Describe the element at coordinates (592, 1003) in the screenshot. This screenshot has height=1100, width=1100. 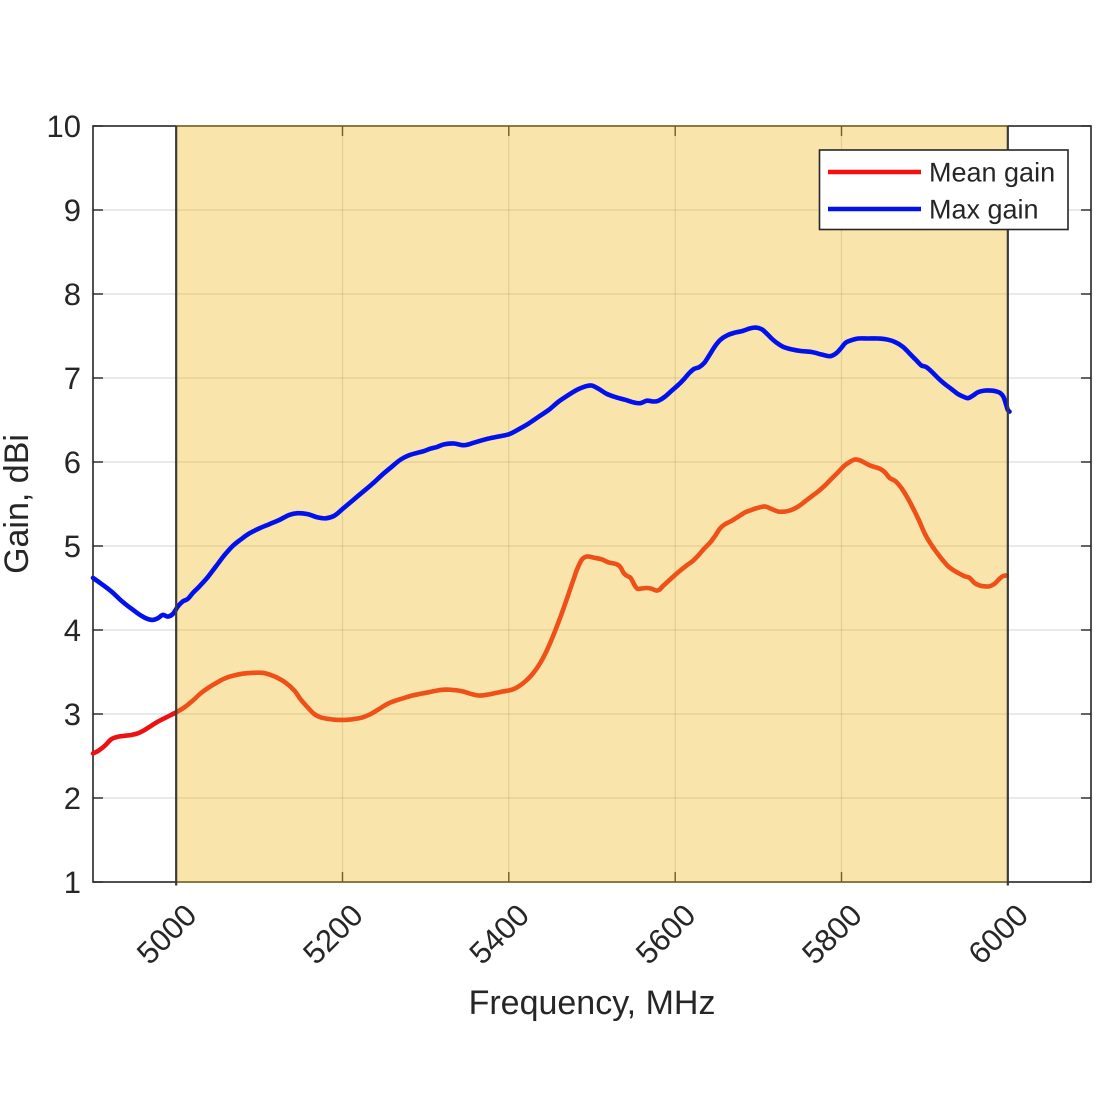
I see `svg-text: Frequency, MHz` at that location.